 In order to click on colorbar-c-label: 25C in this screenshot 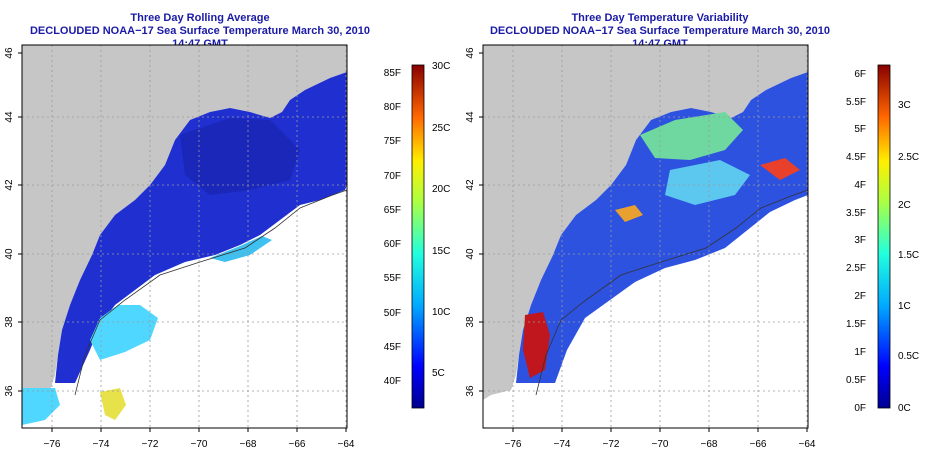, I will do `click(441, 128)`.